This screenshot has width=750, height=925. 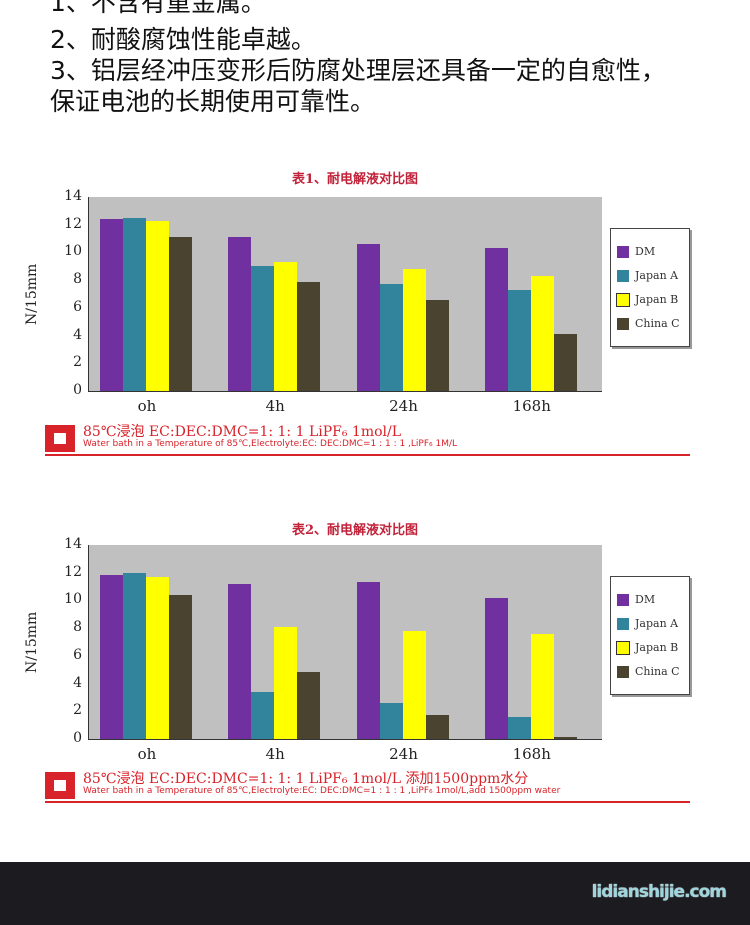 I want to click on intro-line-3: 3、铝层经冲压变形后防腐处理层还具备一定的自愈性，, so click(x=358, y=70).